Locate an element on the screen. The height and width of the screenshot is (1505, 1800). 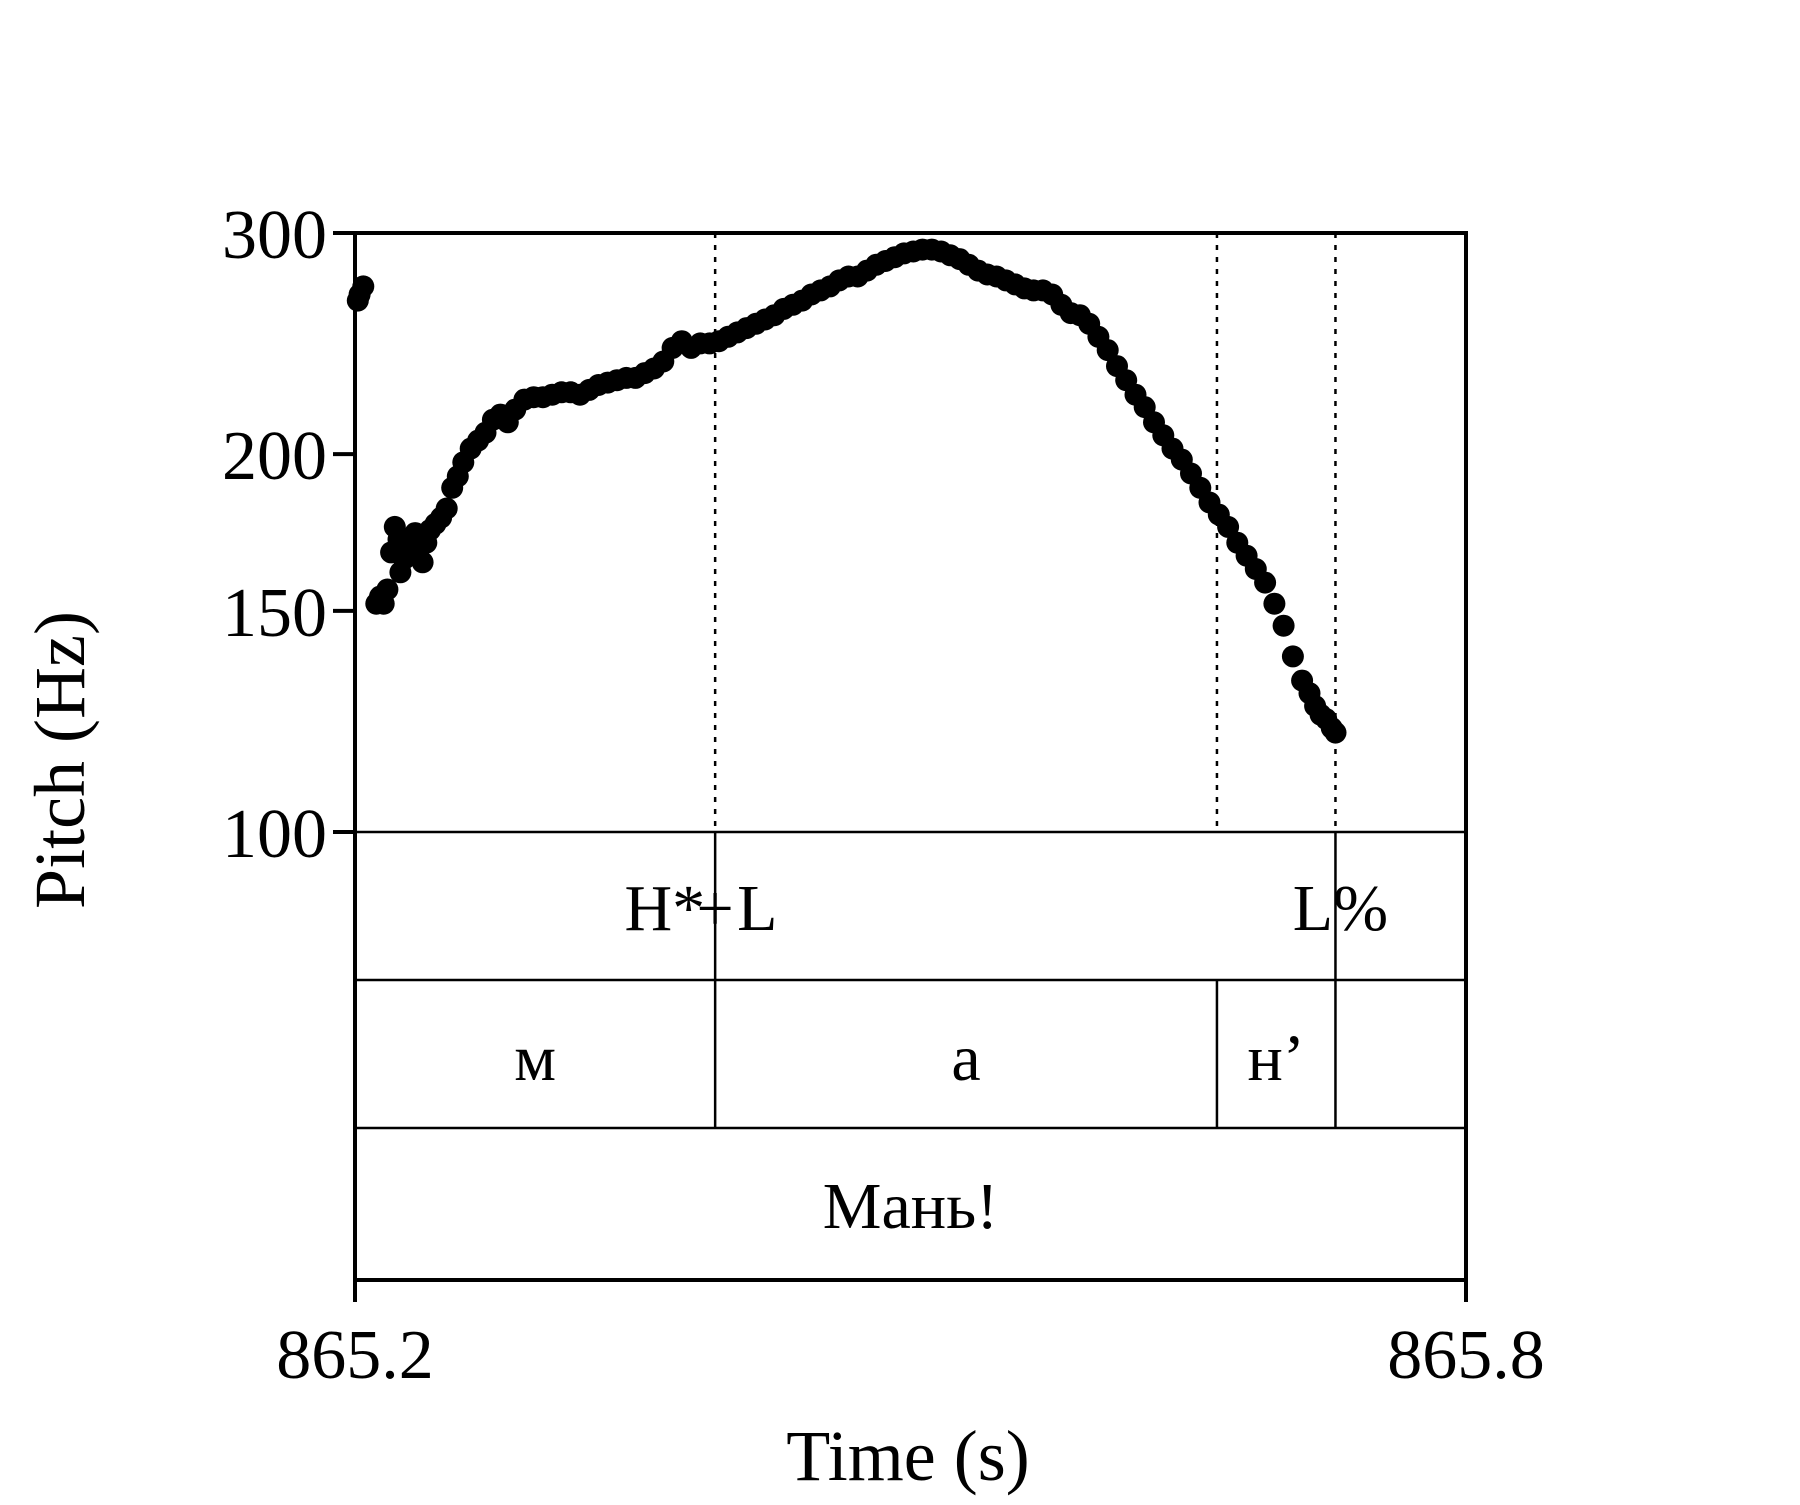
y-axis-title: Pitch (Hz) is located at coordinates (60, 760).